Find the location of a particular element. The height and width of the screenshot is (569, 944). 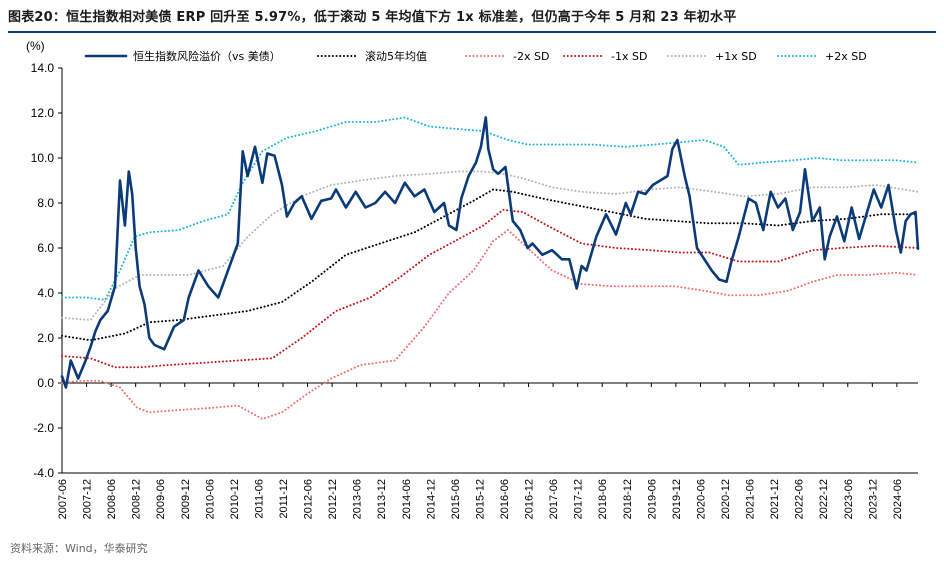

legend-label-4: +1x SD is located at coordinates (736, 56).